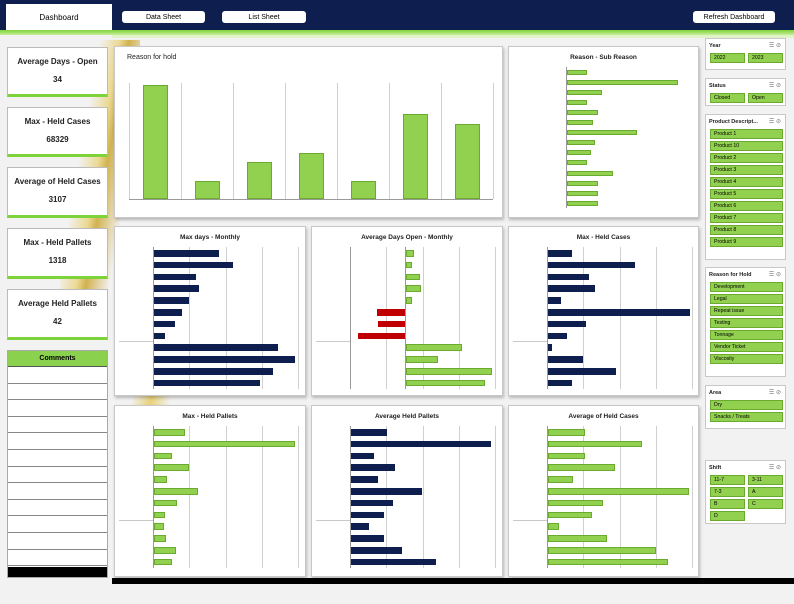  I want to click on slicer-item-legal: Legal, so click(746, 299).